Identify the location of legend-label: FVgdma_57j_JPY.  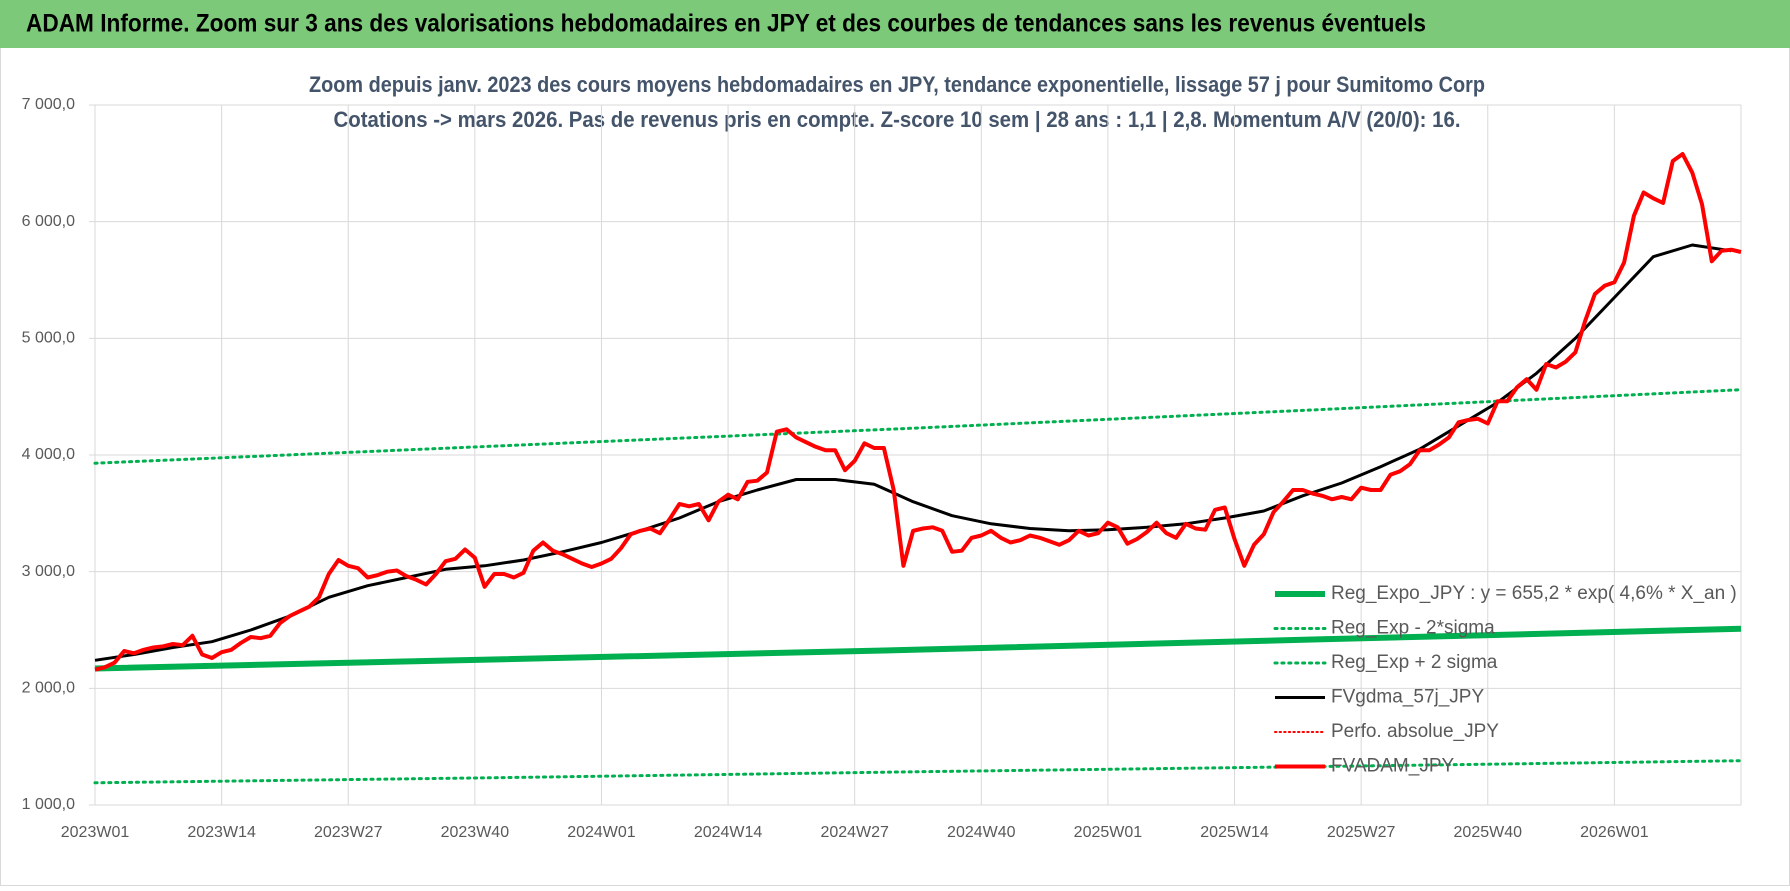
(1407, 697).